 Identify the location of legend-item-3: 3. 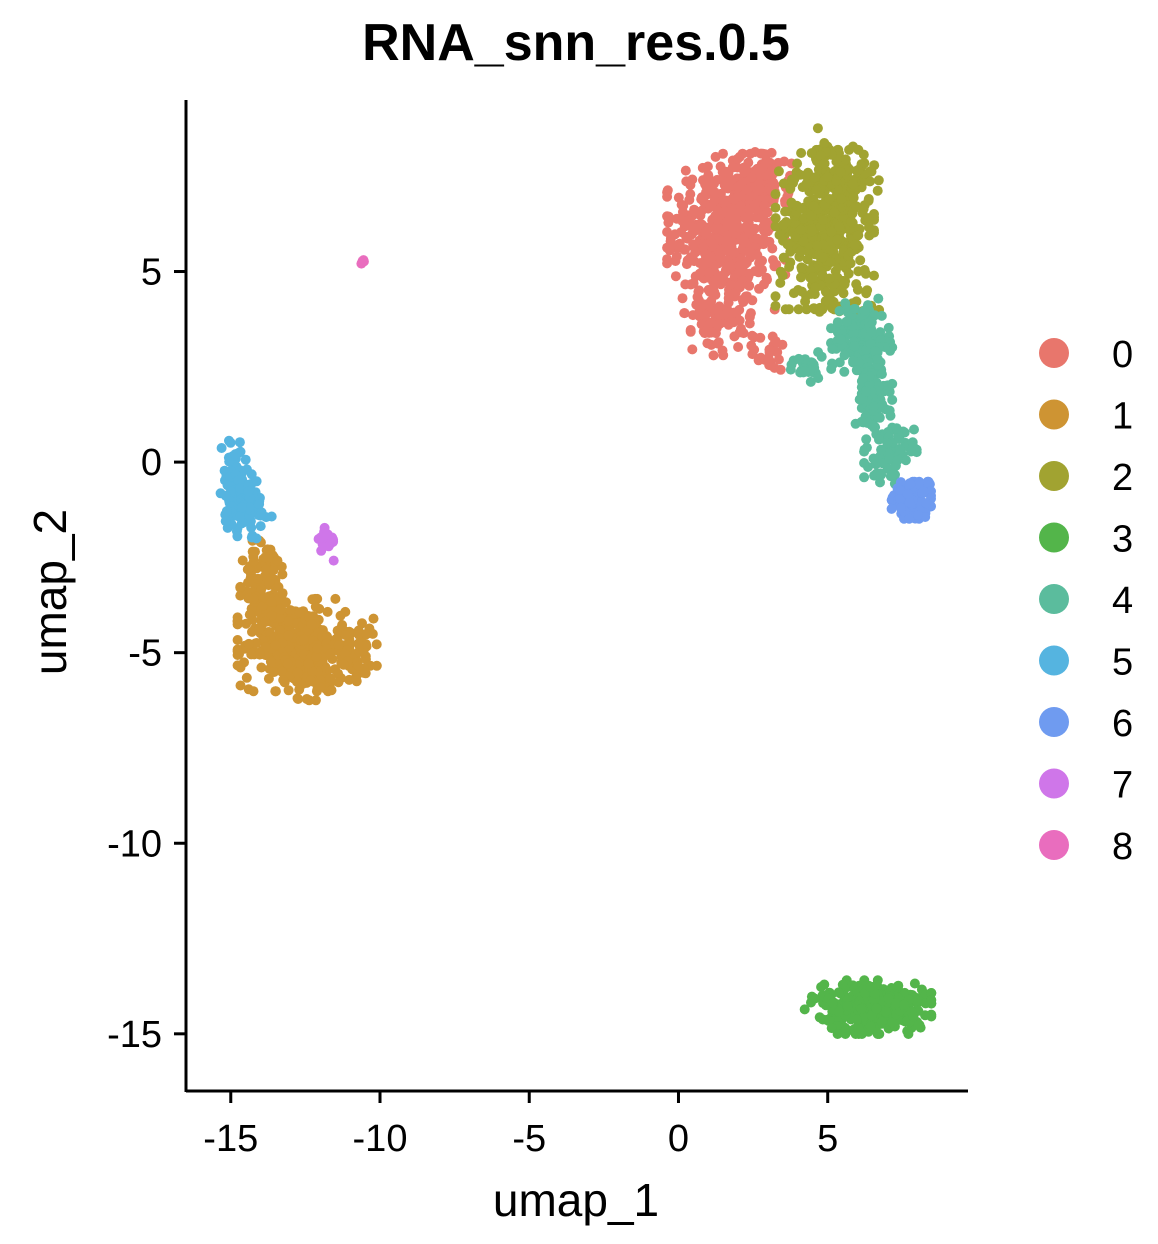
(1086, 540).